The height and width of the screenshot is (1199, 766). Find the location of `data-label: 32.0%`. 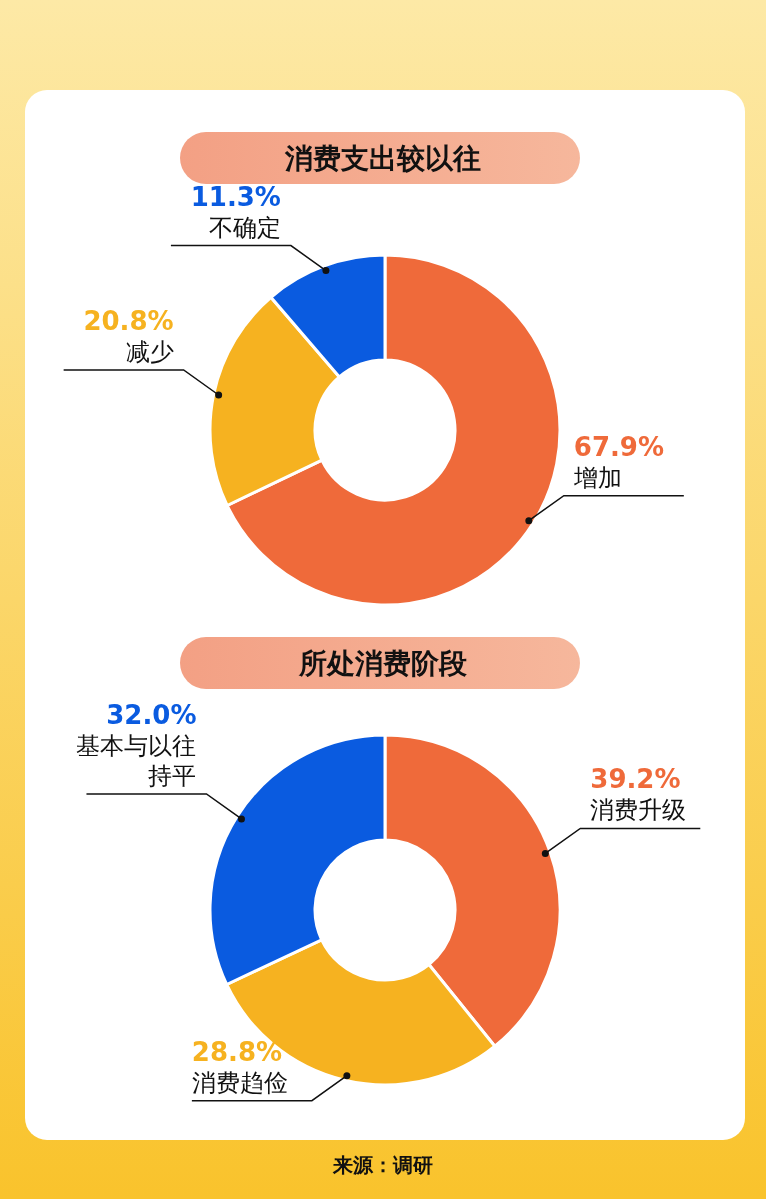

data-label: 32.0% is located at coordinates (151, 714).